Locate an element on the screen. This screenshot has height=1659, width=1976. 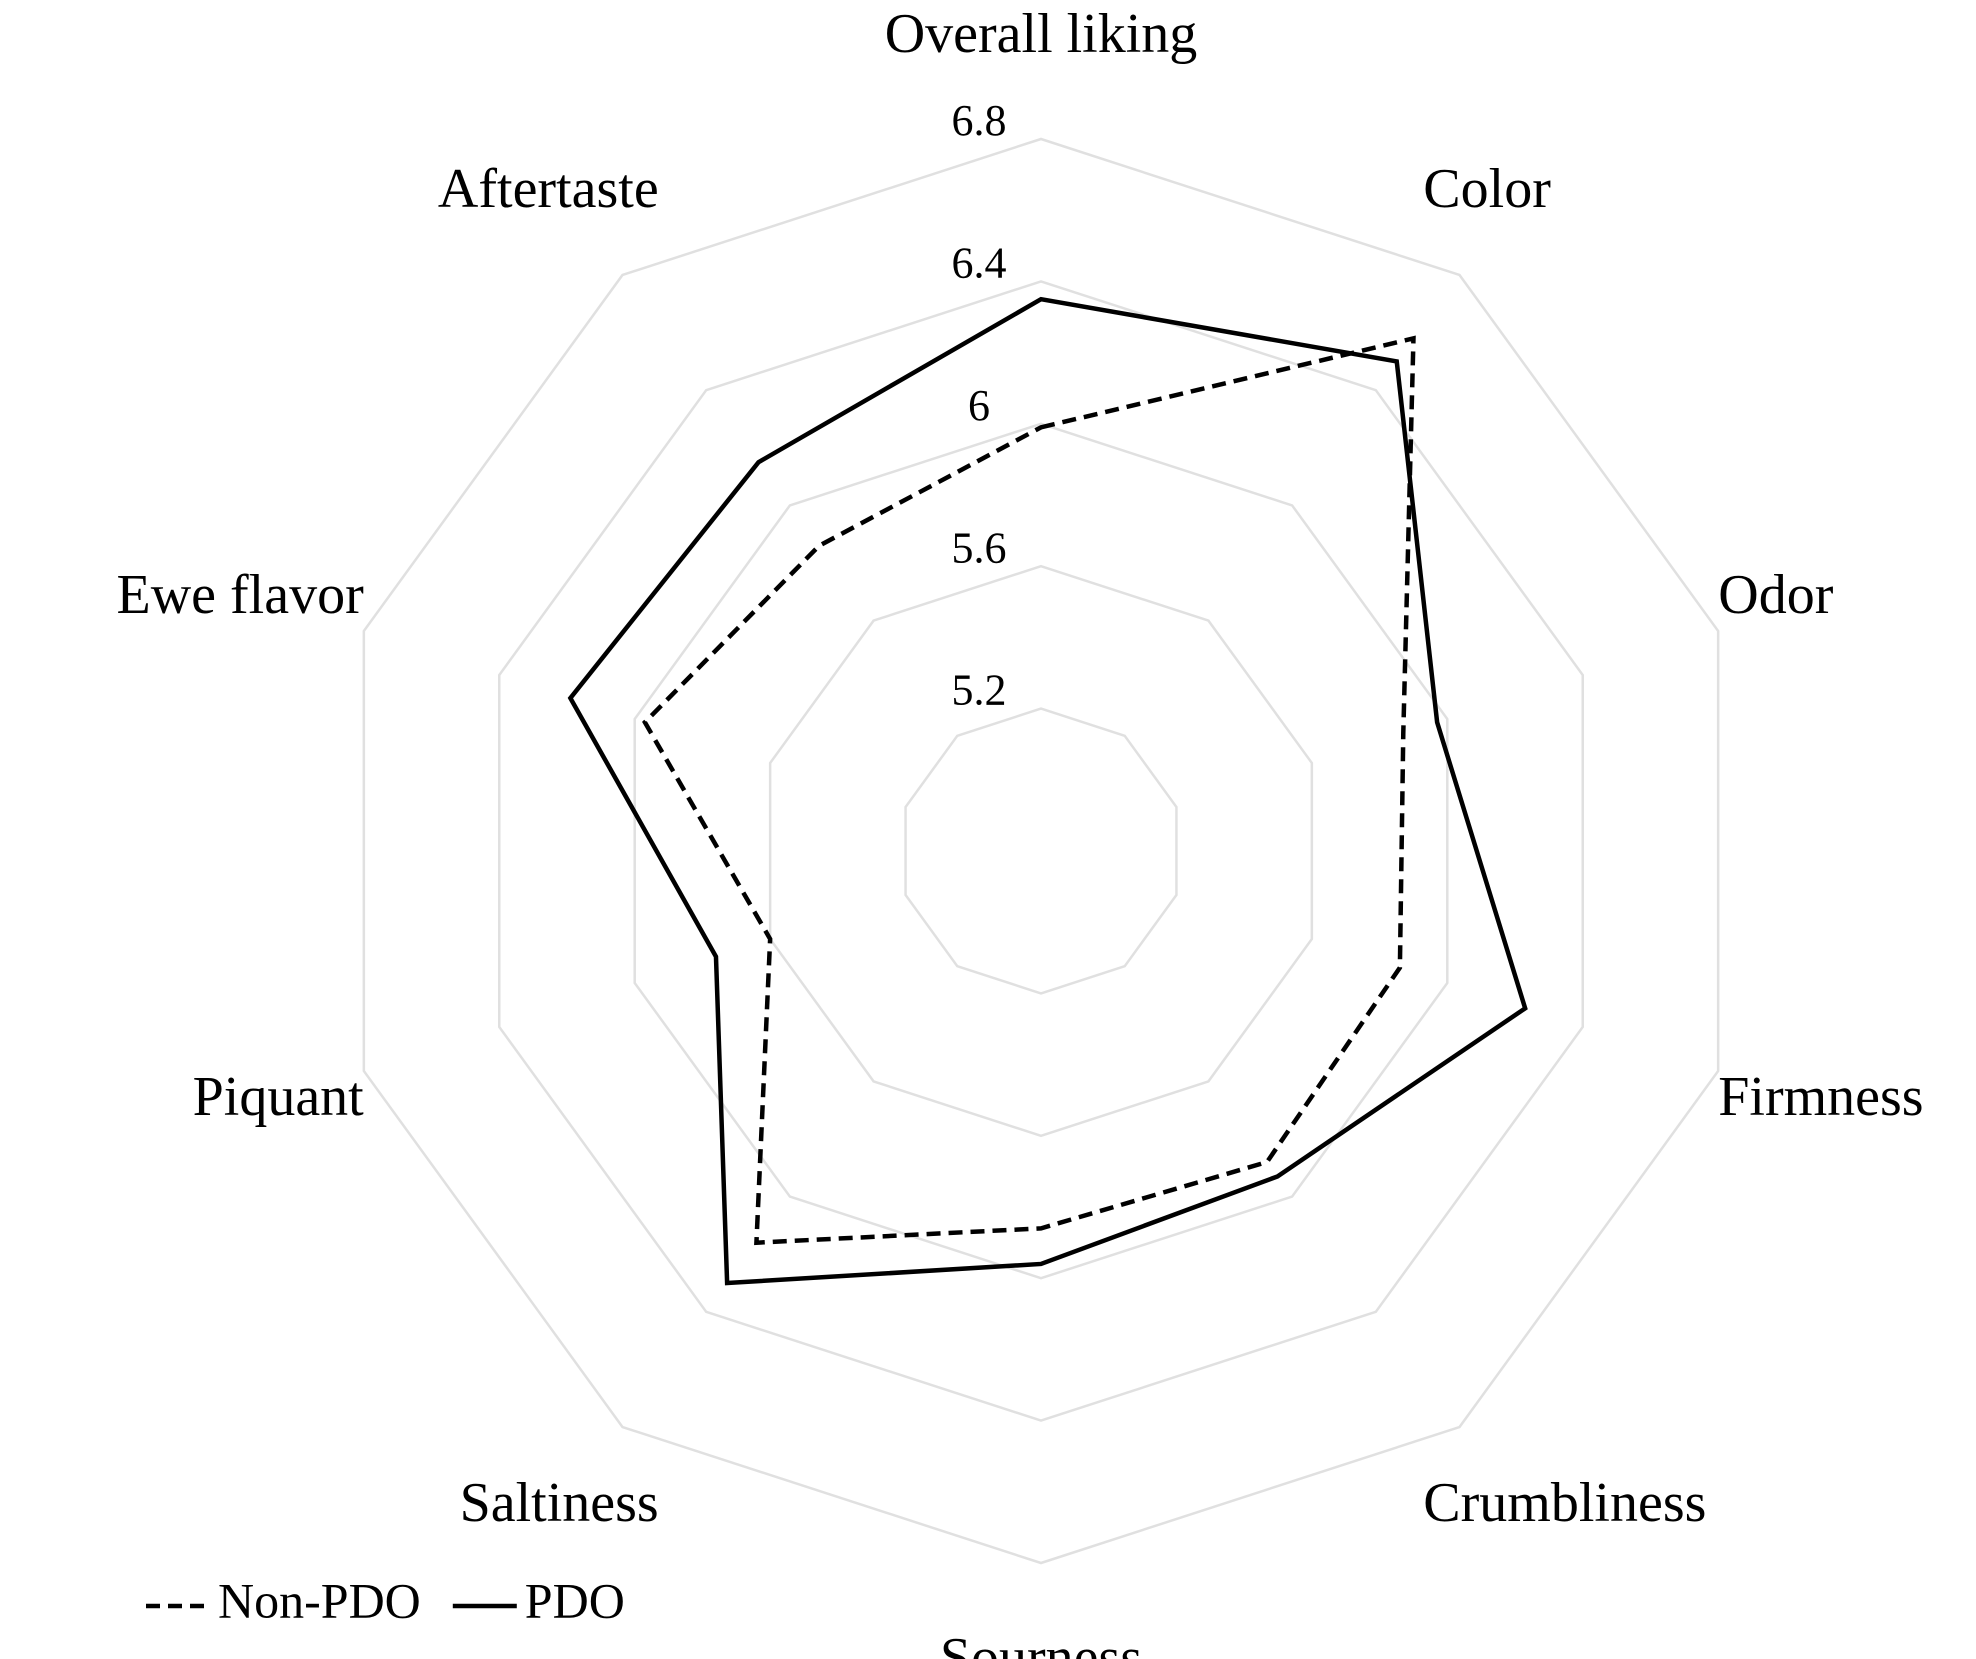
r-tick-label: 6.4 is located at coordinates (979, 262).